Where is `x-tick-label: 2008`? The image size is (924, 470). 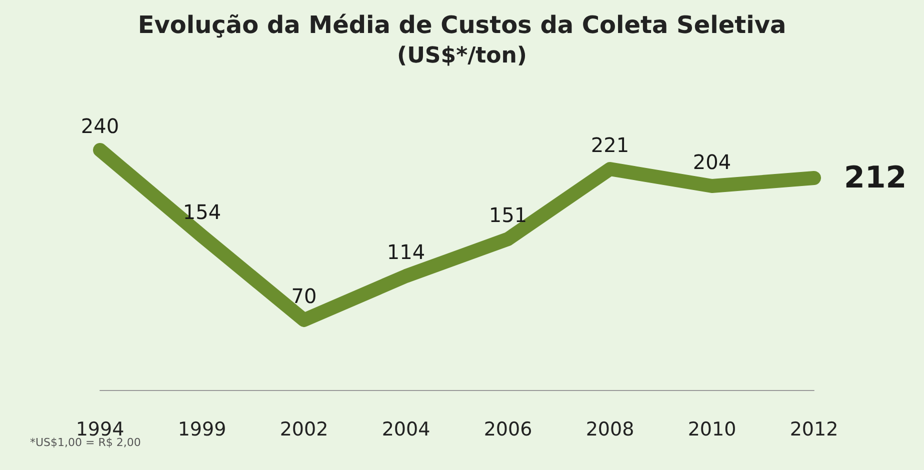
x-tick-label: 2008 is located at coordinates (610, 429).